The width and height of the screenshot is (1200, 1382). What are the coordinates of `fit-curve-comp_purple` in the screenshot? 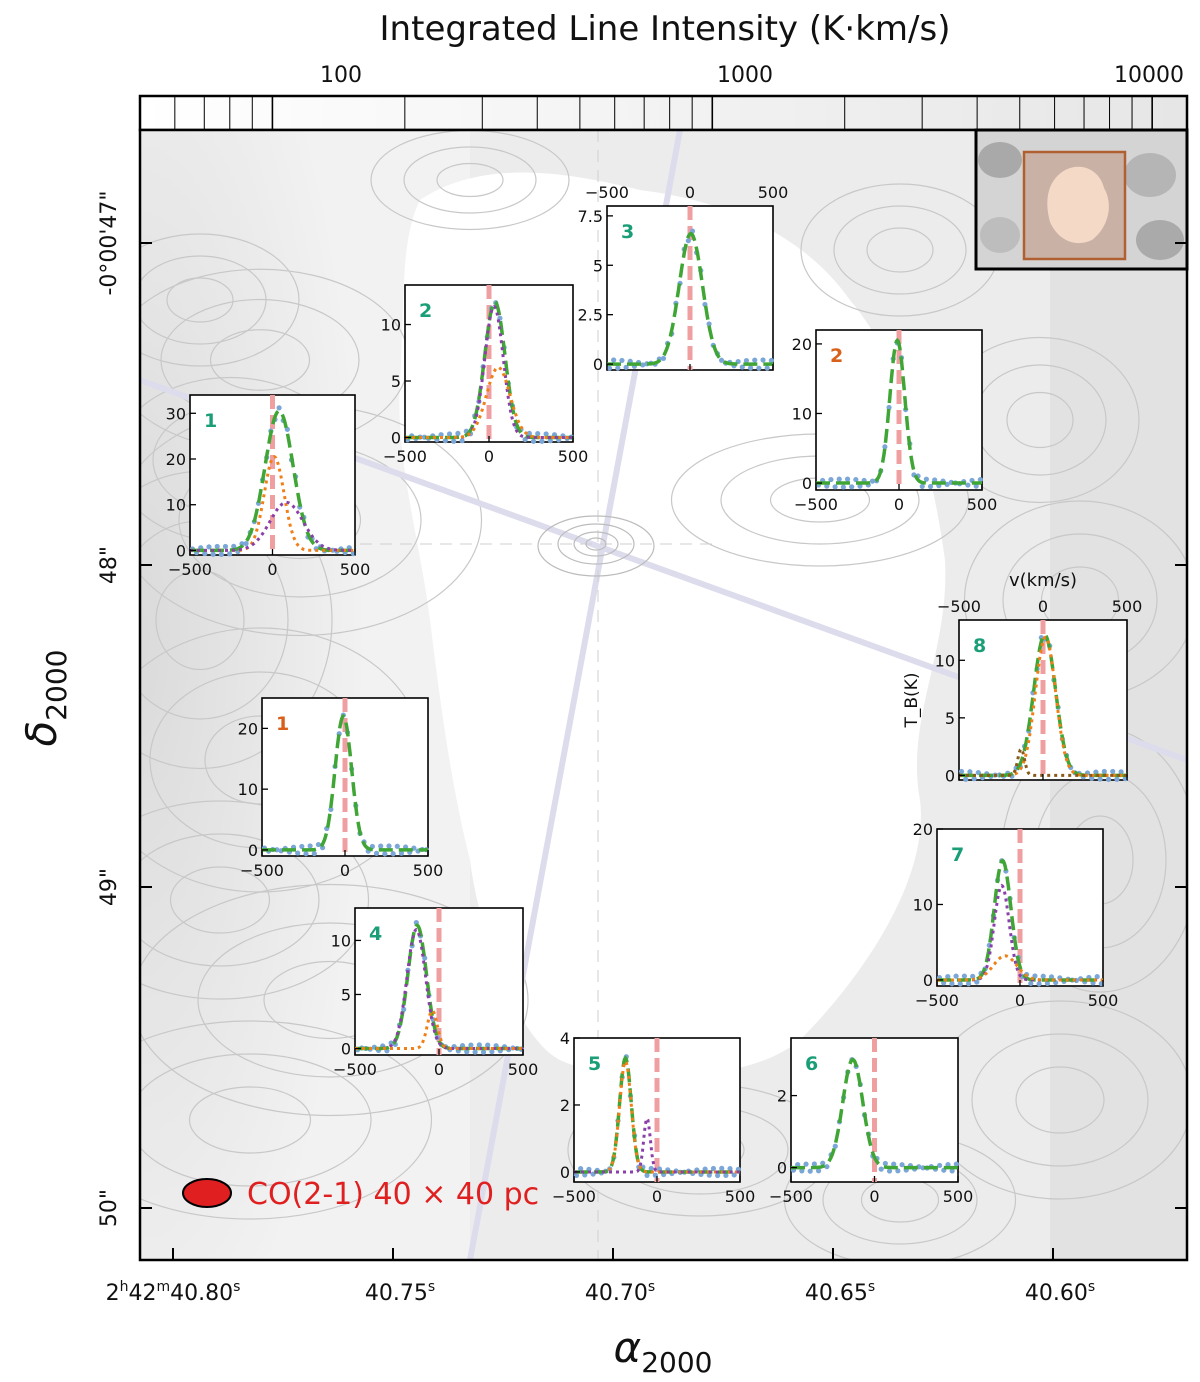 It's located at (272, 526).